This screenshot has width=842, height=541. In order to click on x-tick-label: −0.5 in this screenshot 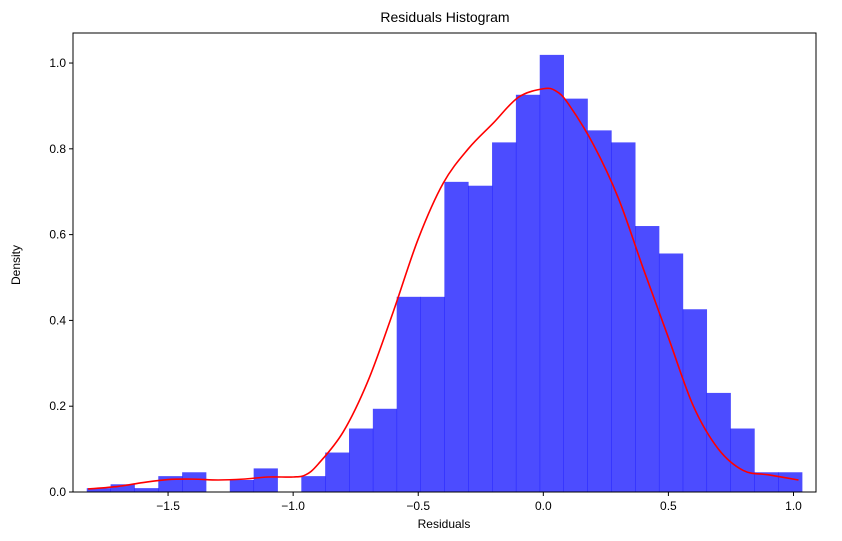, I will do `click(418, 506)`.